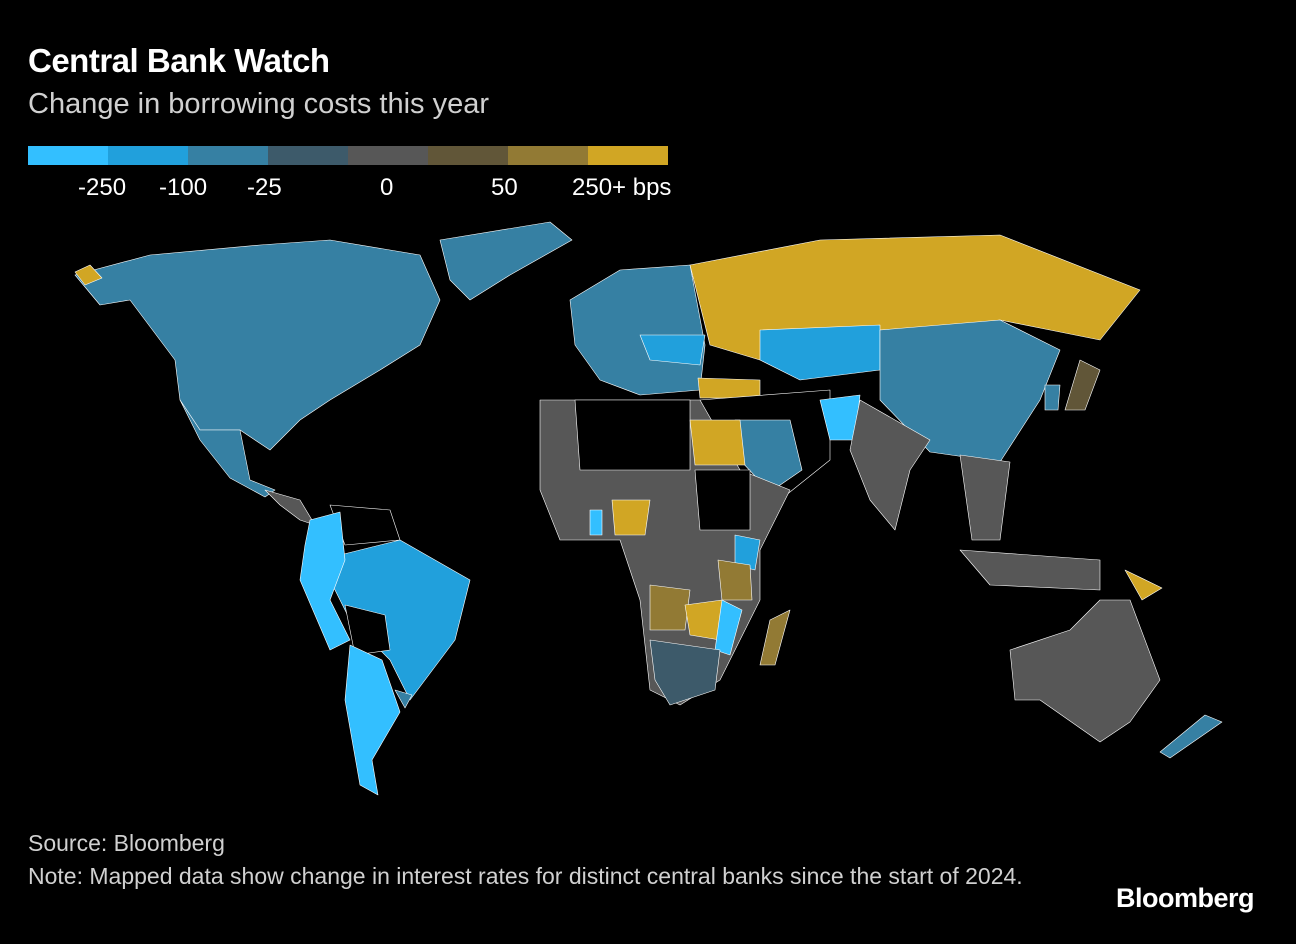  I want to click on region-mozambique, so click(728, 627).